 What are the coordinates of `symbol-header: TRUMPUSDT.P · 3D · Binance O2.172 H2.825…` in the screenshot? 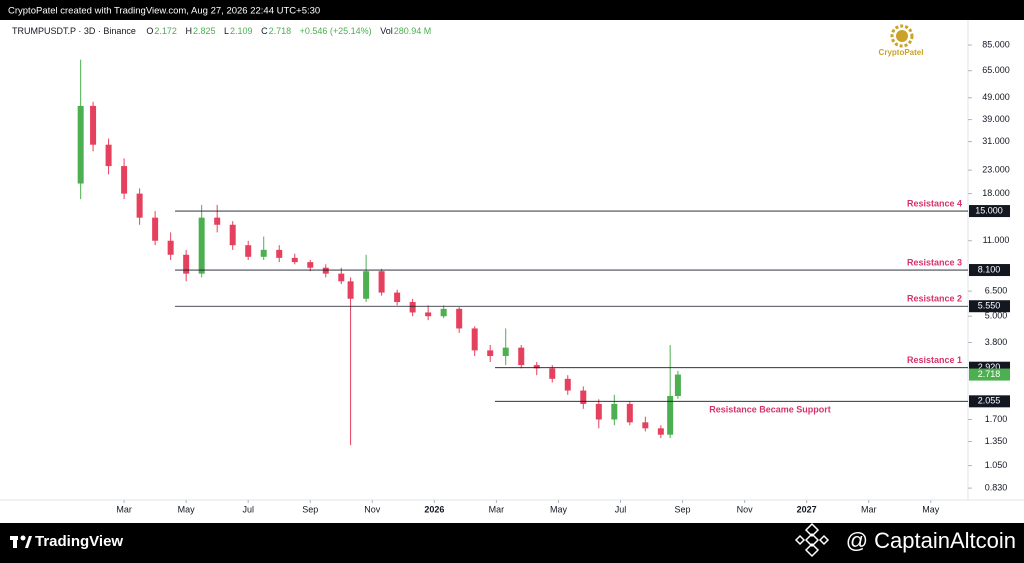 It's located at (224, 31).